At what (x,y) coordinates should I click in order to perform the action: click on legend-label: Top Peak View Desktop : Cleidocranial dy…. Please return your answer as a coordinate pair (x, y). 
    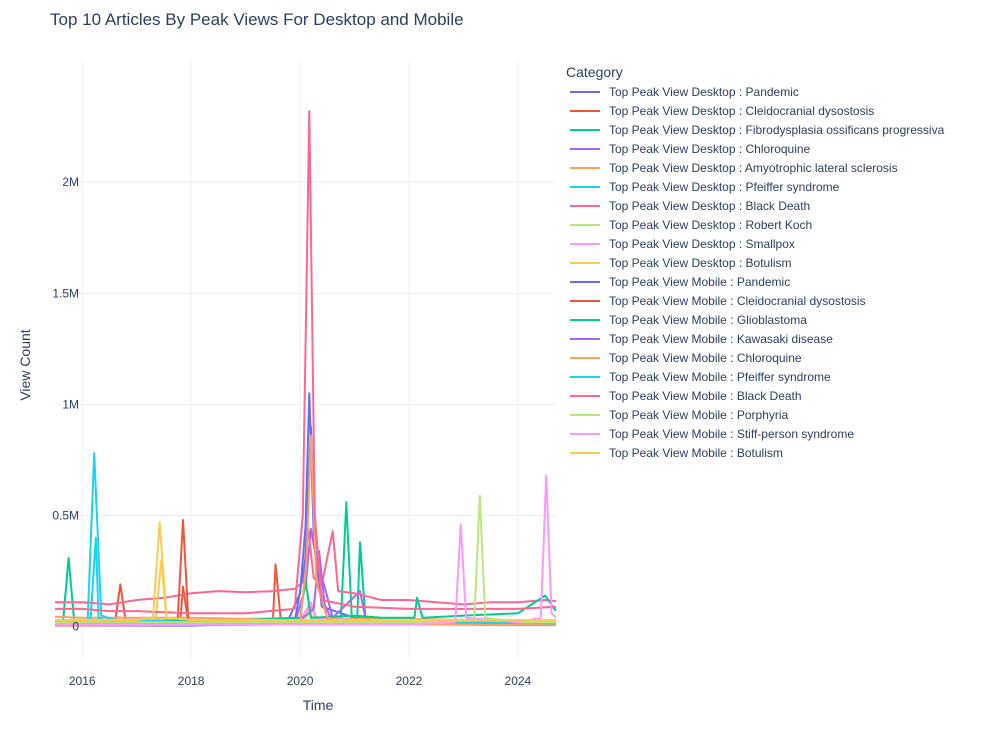
    Looking at the image, I should click on (742, 110).